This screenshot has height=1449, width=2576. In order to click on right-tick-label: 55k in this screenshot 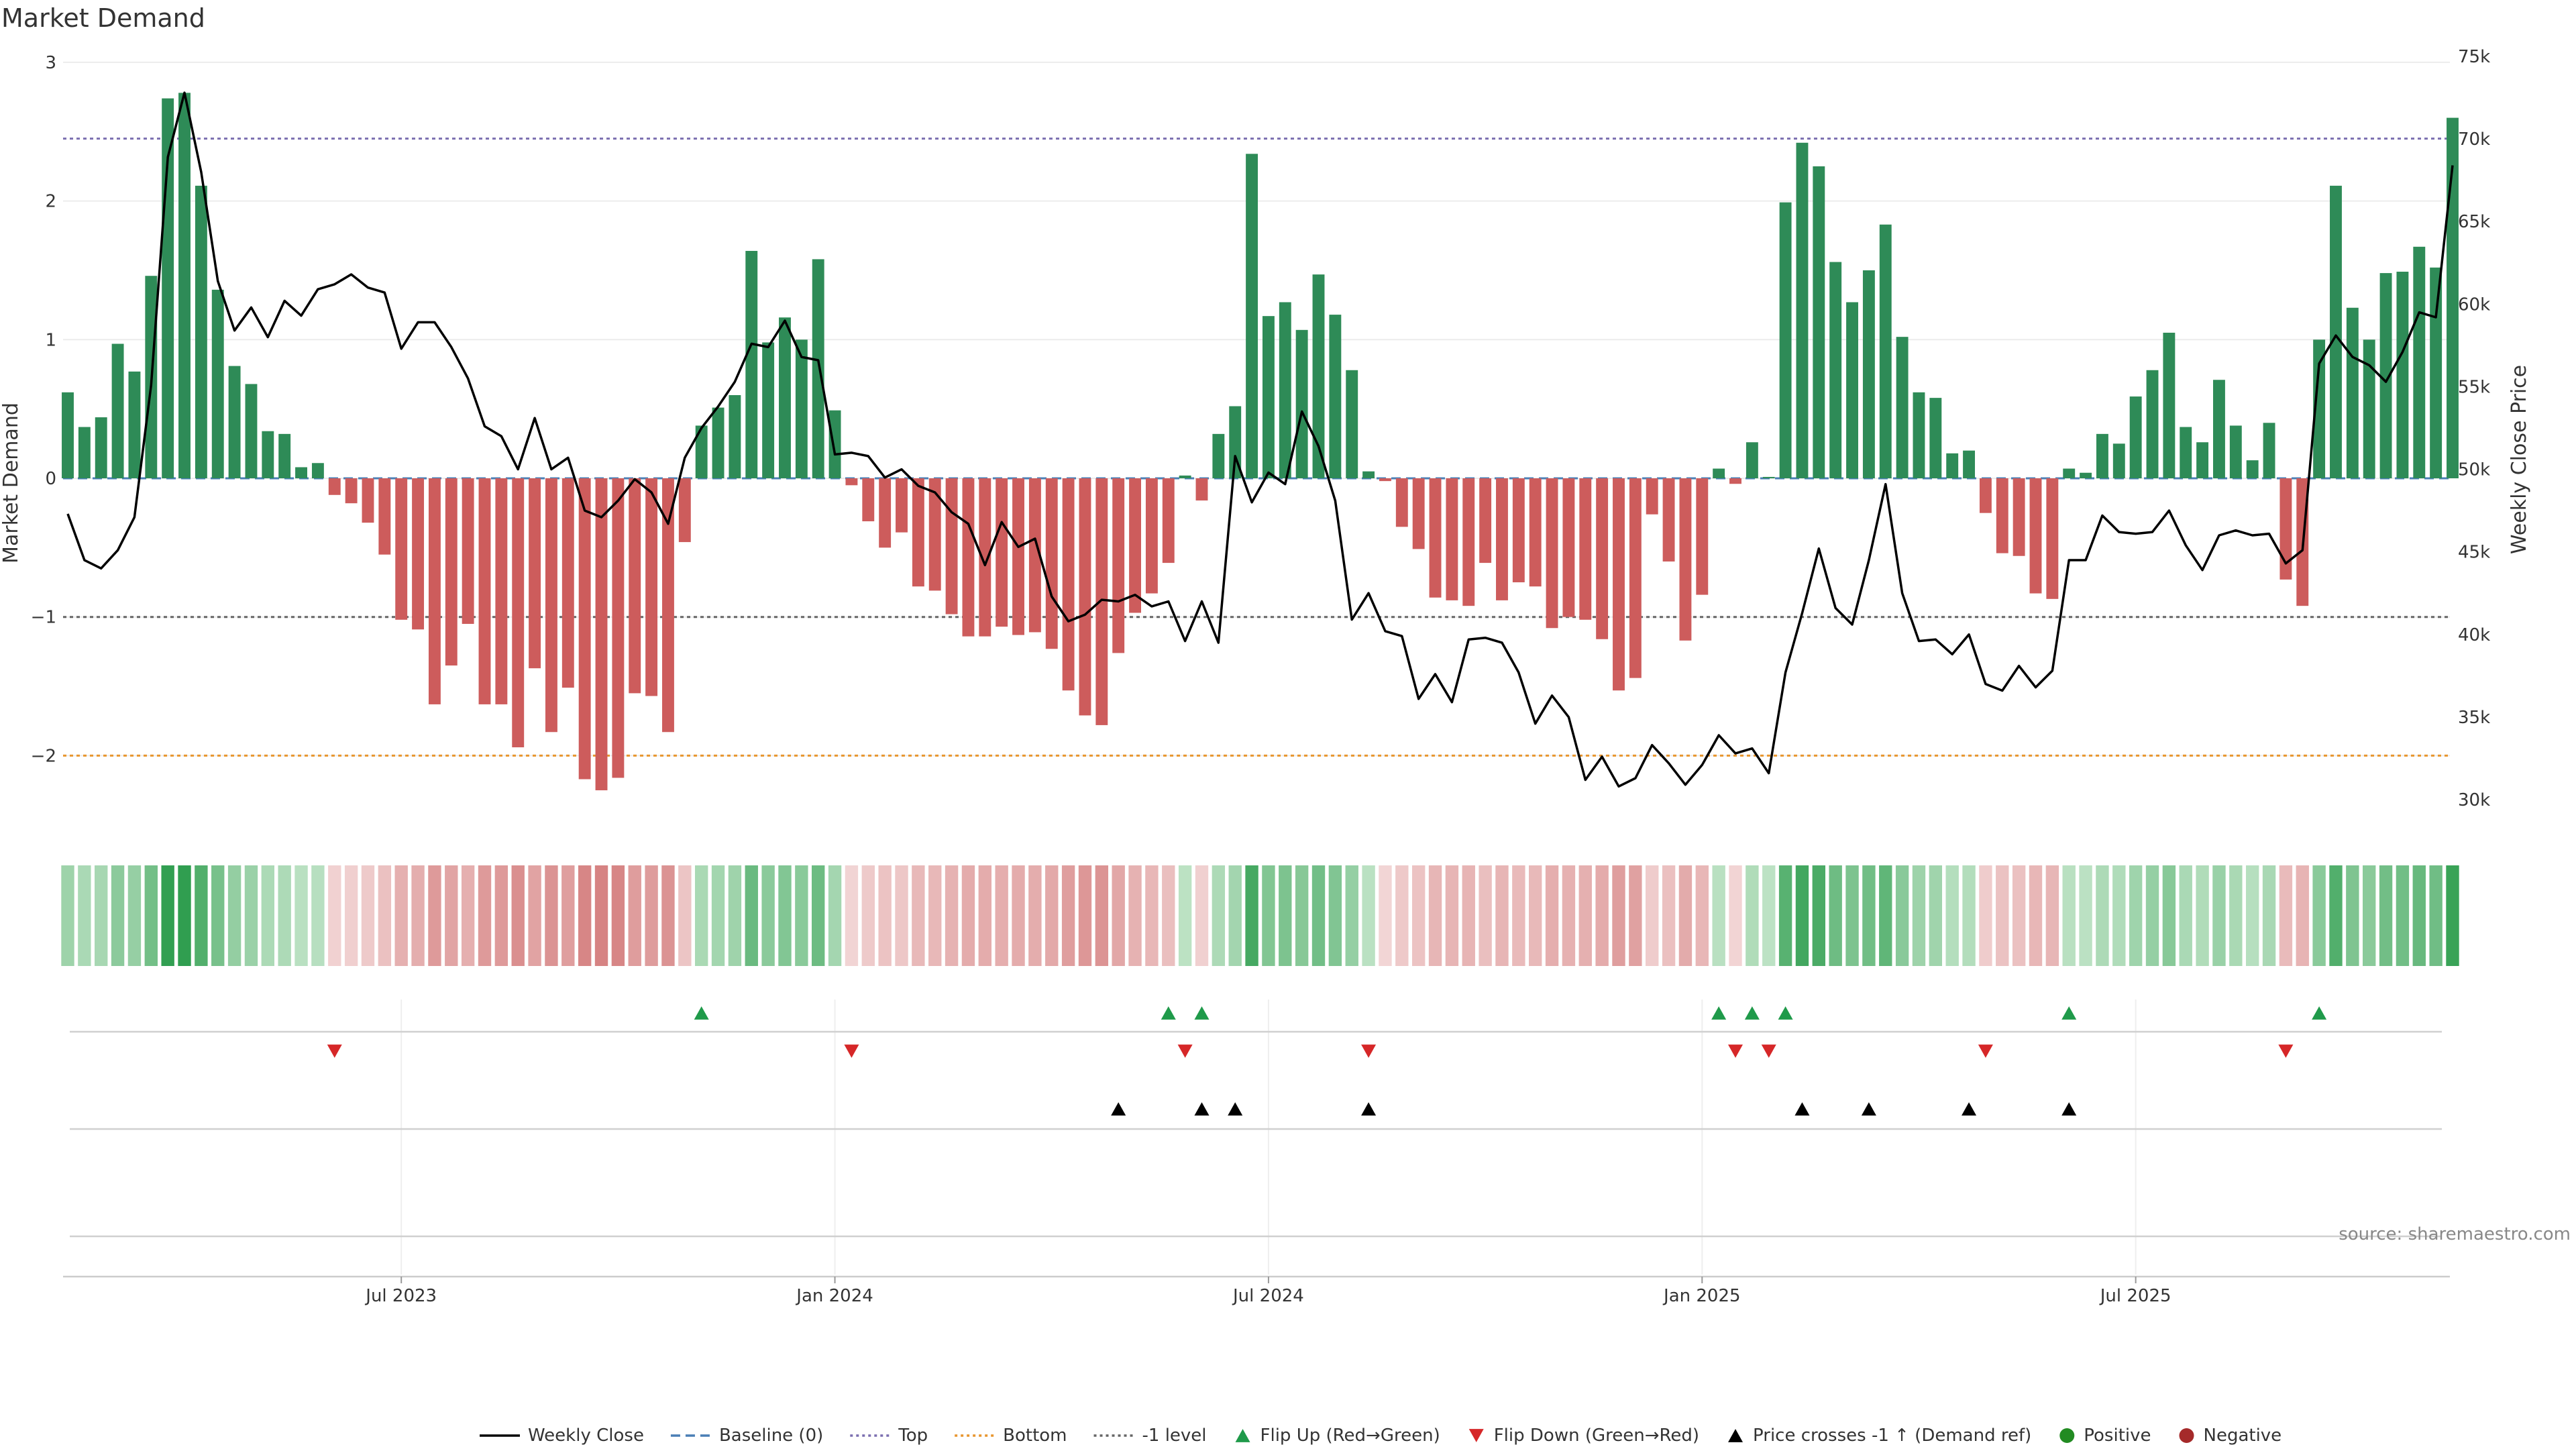, I will do `click(2474, 387)`.